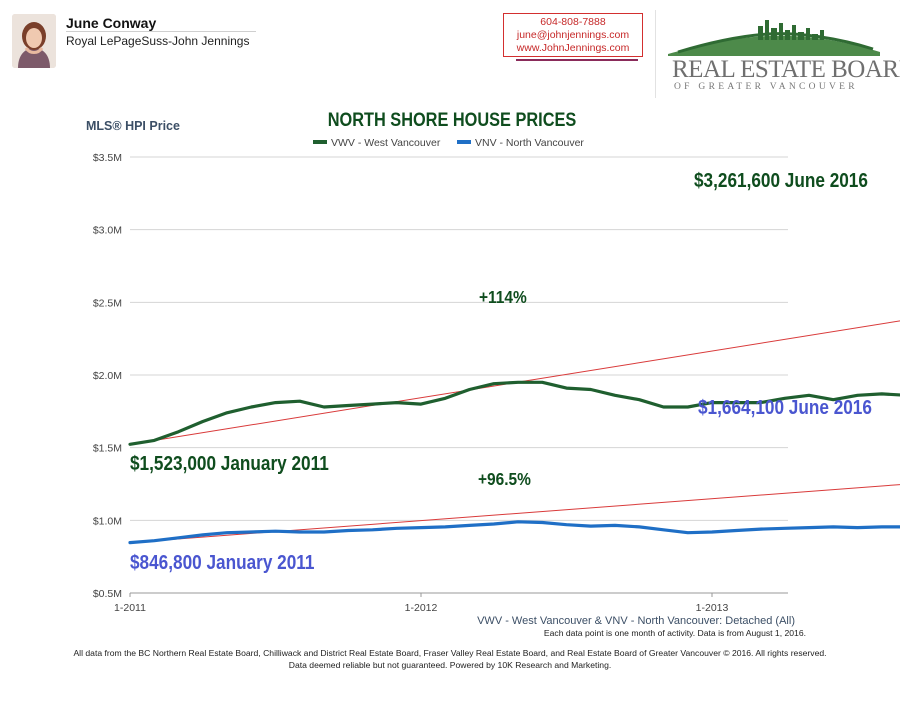 Image resolution: width=900 pixels, height=720 pixels. Describe the element at coordinates (514, 514) in the screenshot. I see `trend-arrow-north` at that location.